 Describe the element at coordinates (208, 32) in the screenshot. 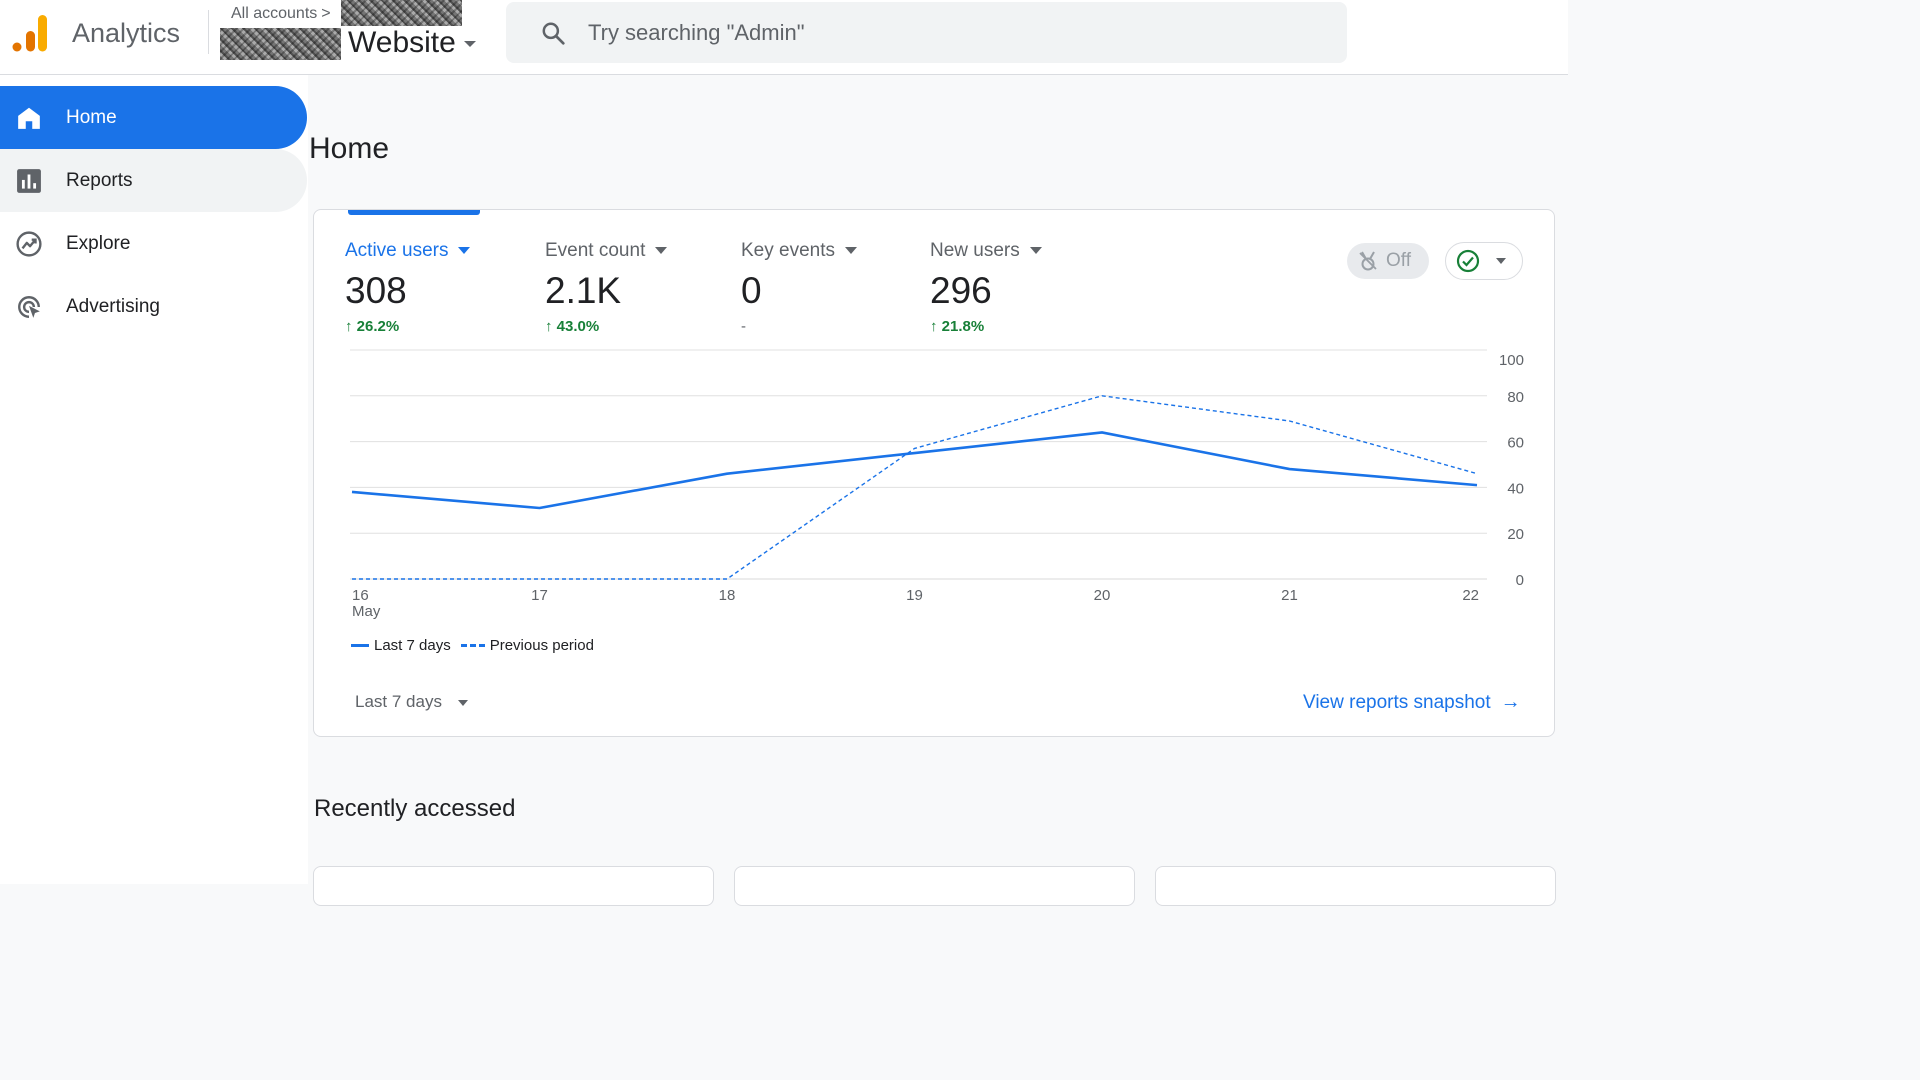

I see `header-divider` at that location.